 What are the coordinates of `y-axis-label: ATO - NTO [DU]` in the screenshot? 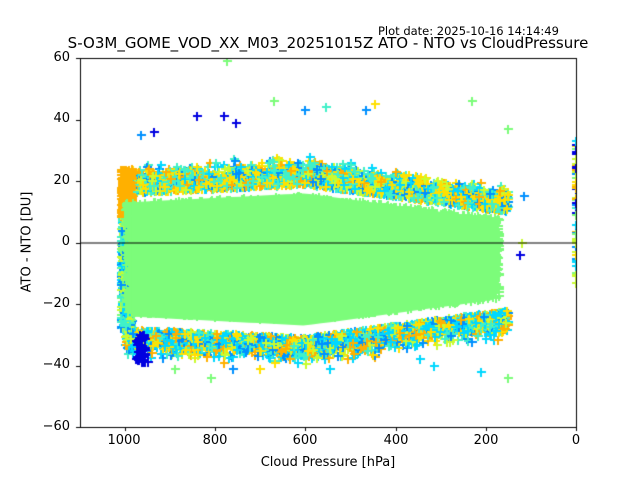 It's located at (27, 242).